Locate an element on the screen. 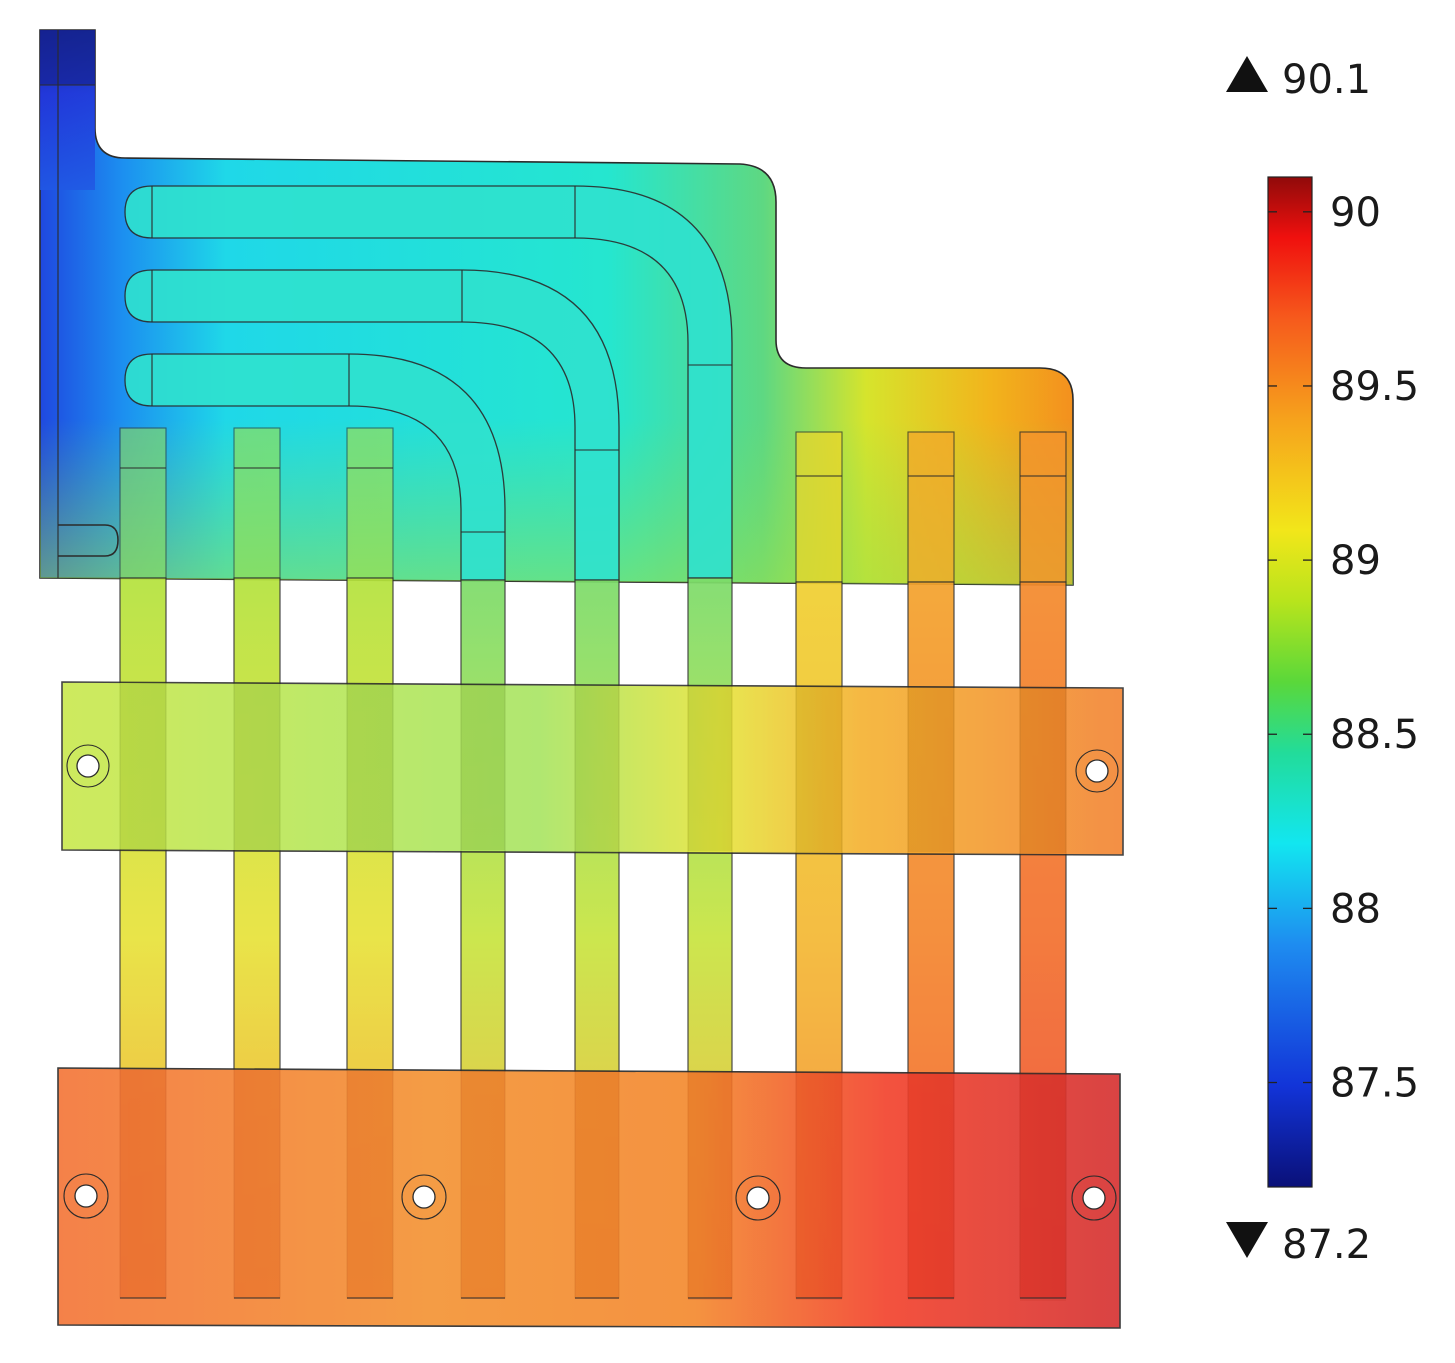  colorbar-min-label: 87.2 is located at coordinates (1326, 1245).